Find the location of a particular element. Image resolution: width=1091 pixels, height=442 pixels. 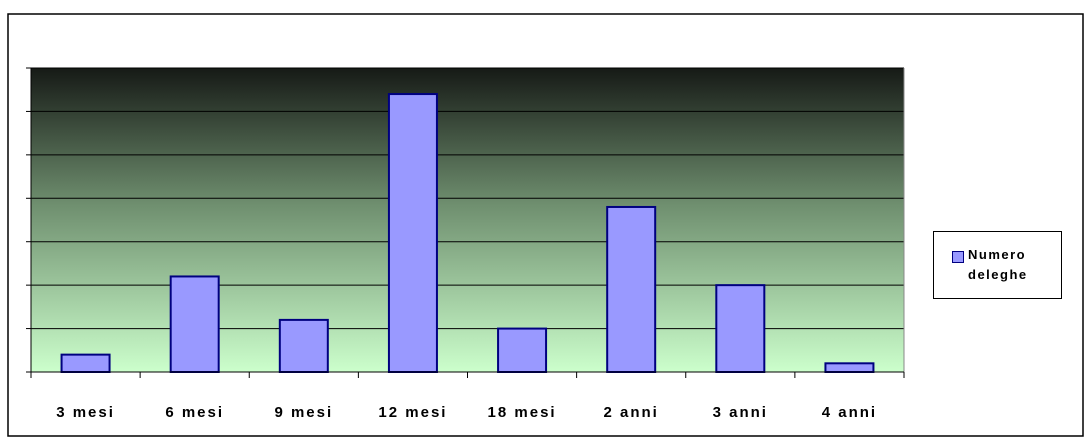

legend: Numero deleghe is located at coordinates (997, 265).